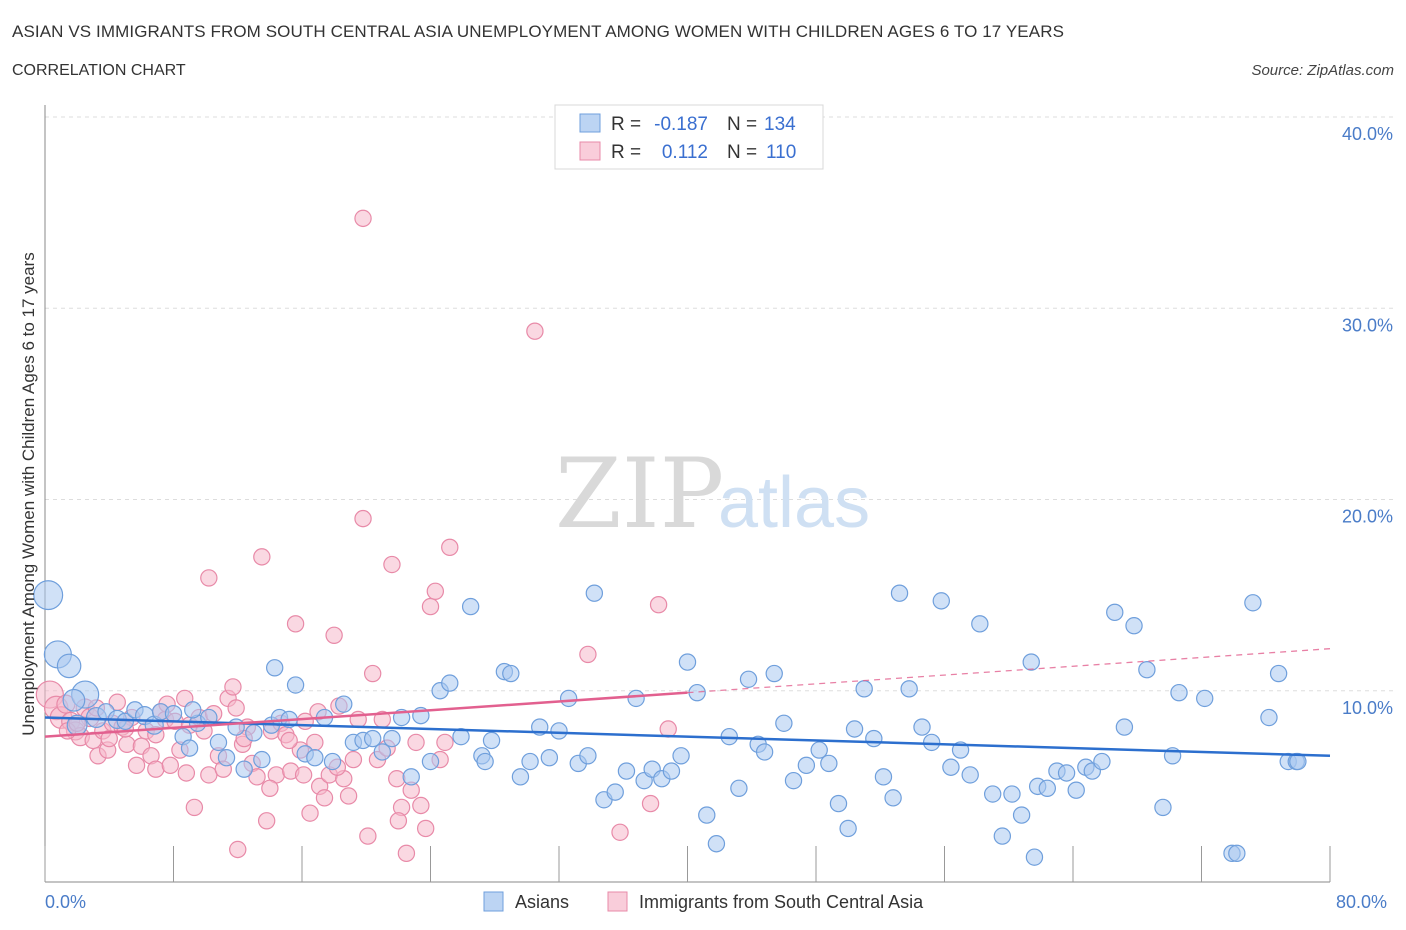  What do you see at coordinates (687, 864) in the screenshot?
I see `x-axis-ticks` at bounding box center [687, 864].